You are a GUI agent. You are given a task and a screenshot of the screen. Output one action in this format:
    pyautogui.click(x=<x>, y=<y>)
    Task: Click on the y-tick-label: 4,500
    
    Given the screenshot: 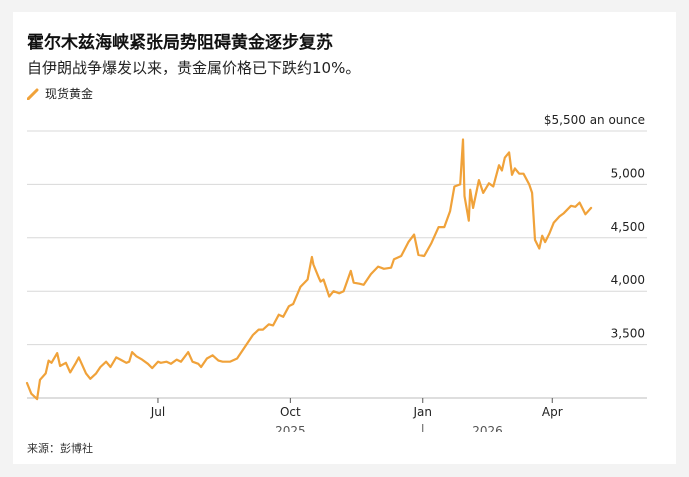 What is the action you would take?
    pyautogui.click(x=628, y=227)
    